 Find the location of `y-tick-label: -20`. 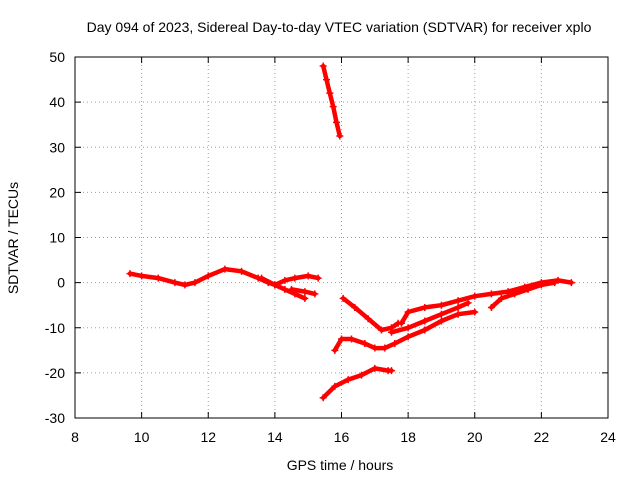

y-tick-label: -20 is located at coordinates (55, 373).